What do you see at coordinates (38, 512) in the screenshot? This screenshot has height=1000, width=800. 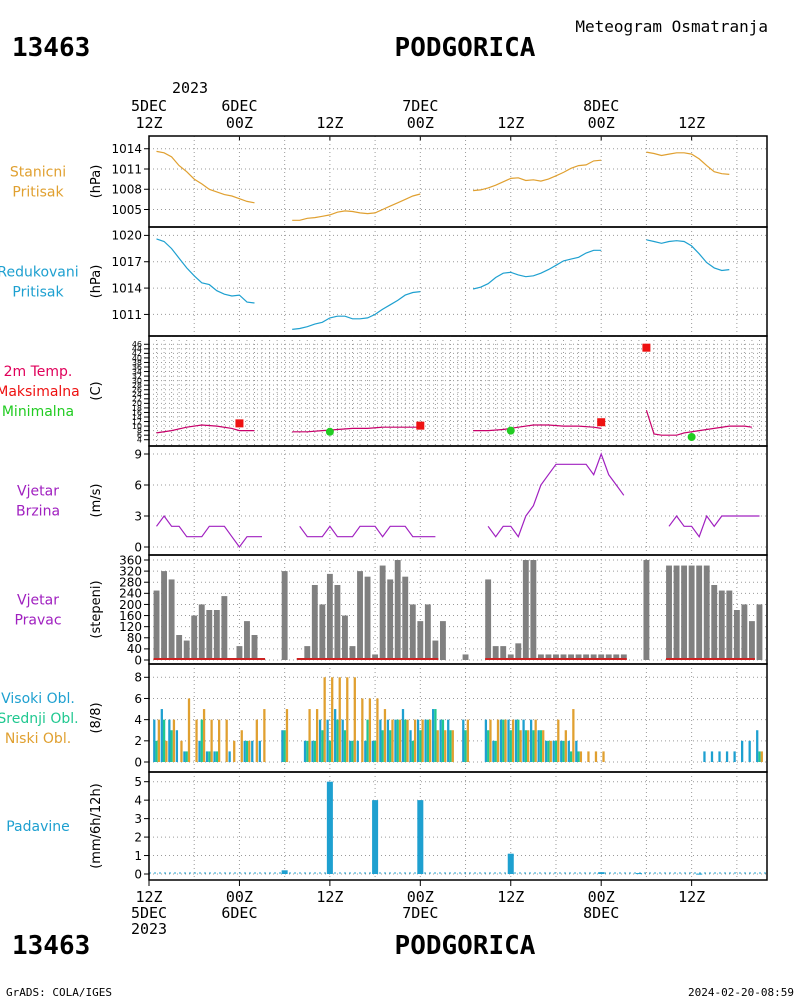 I see `panel-label: Brzina` at bounding box center [38, 512].